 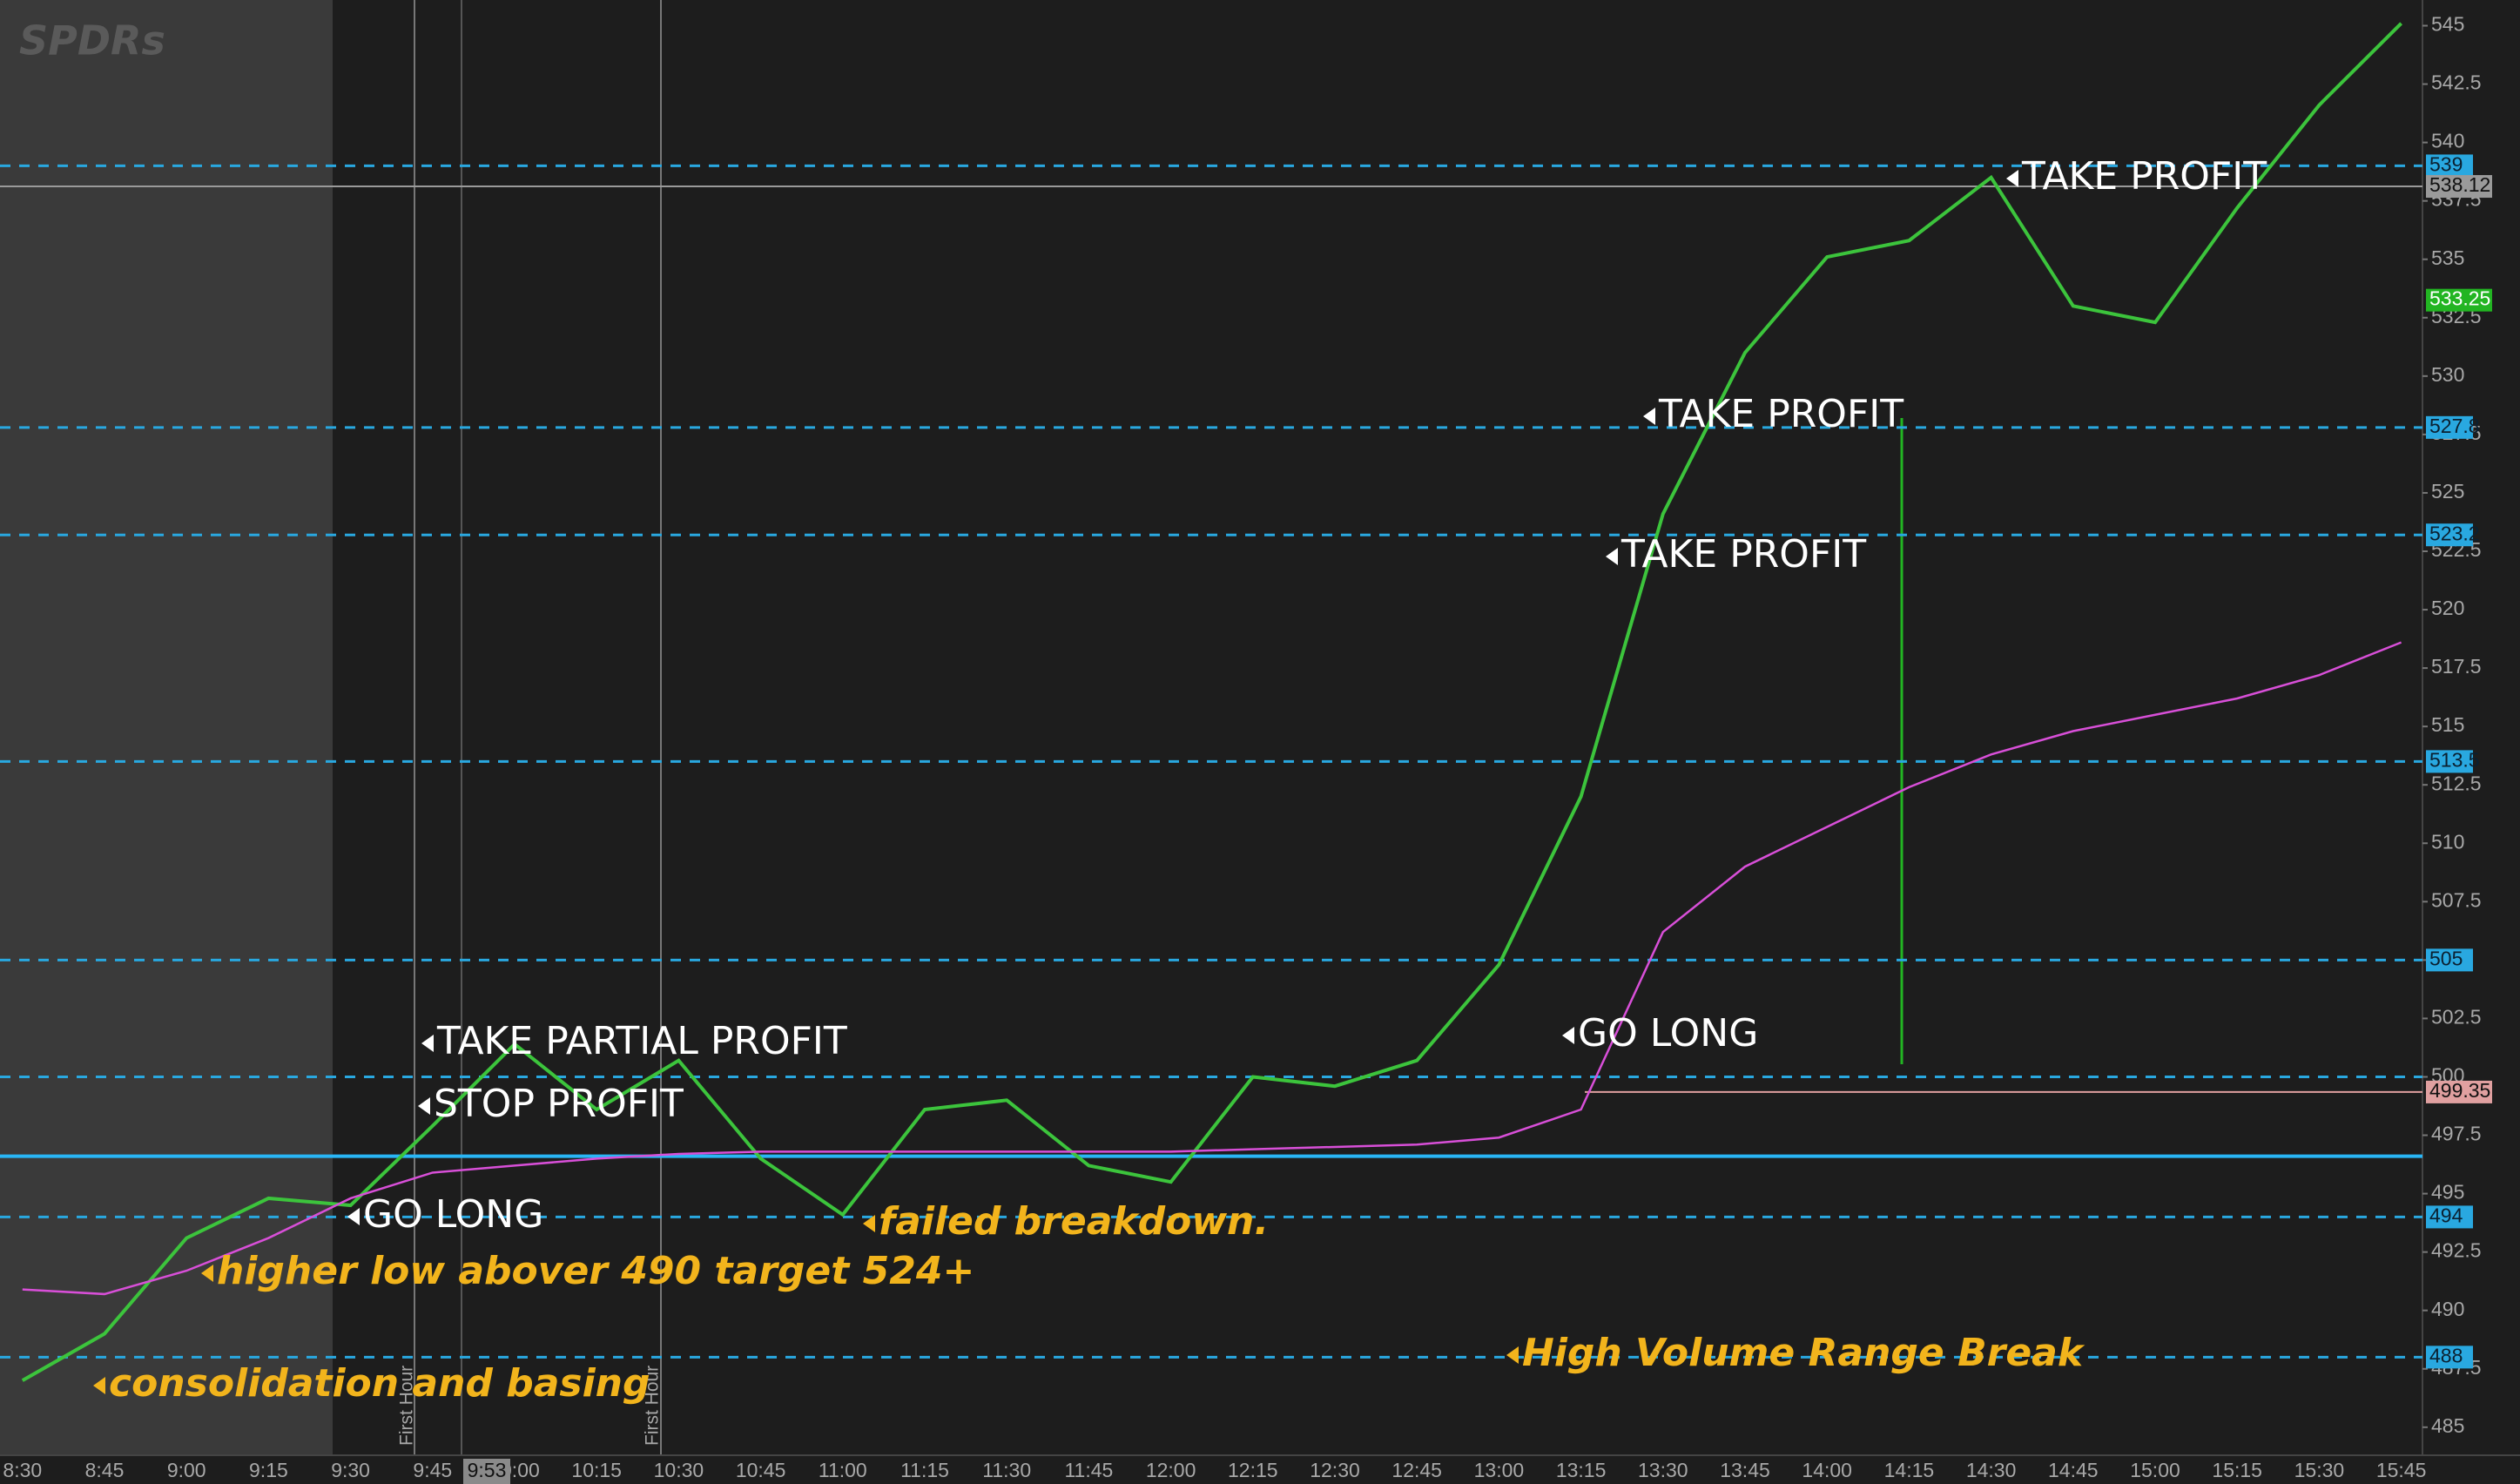 What do you see at coordinates (2073, 1470) in the screenshot?
I see `x-tick-label: 14:45` at bounding box center [2073, 1470].